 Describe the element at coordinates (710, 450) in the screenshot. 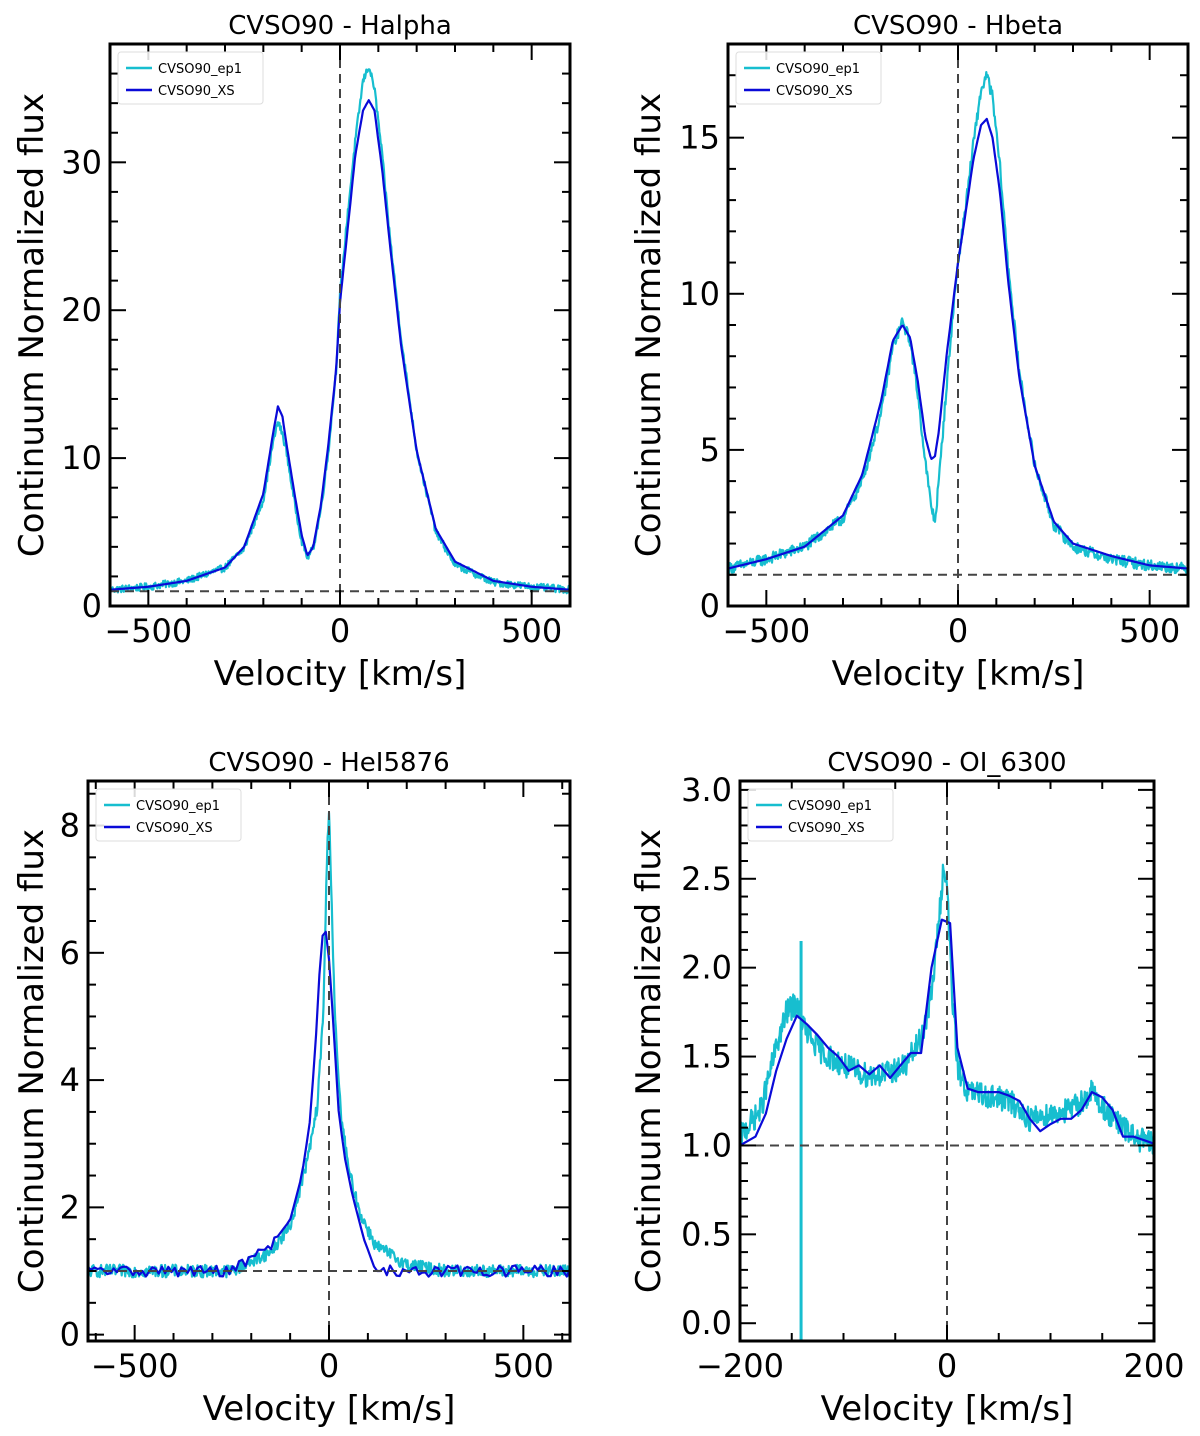

I see `y-tick-label: 5` at that location.